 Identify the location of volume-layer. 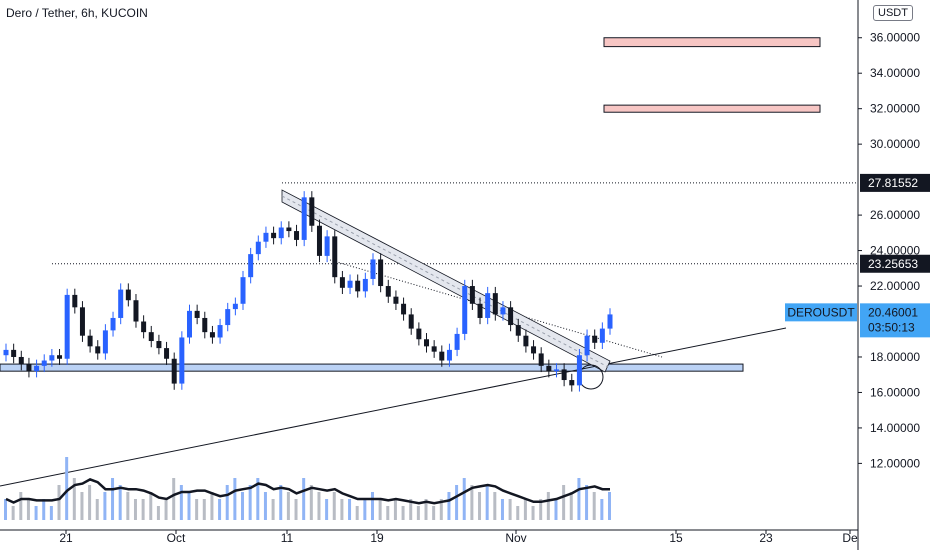
(307, 488).